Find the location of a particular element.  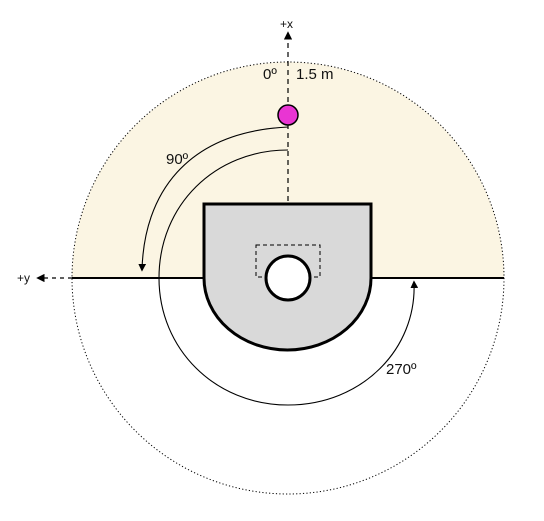

distance-label: 1.5 m is located at coordinates (315, 74).